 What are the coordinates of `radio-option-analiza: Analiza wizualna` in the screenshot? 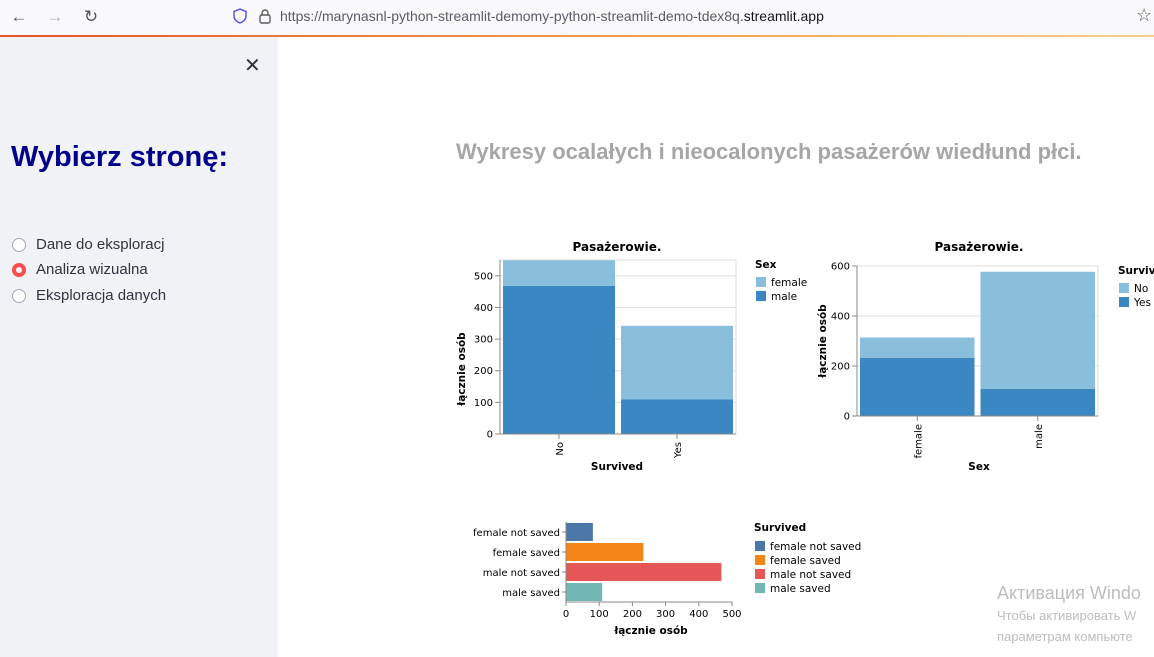 It's located at (80, 269).